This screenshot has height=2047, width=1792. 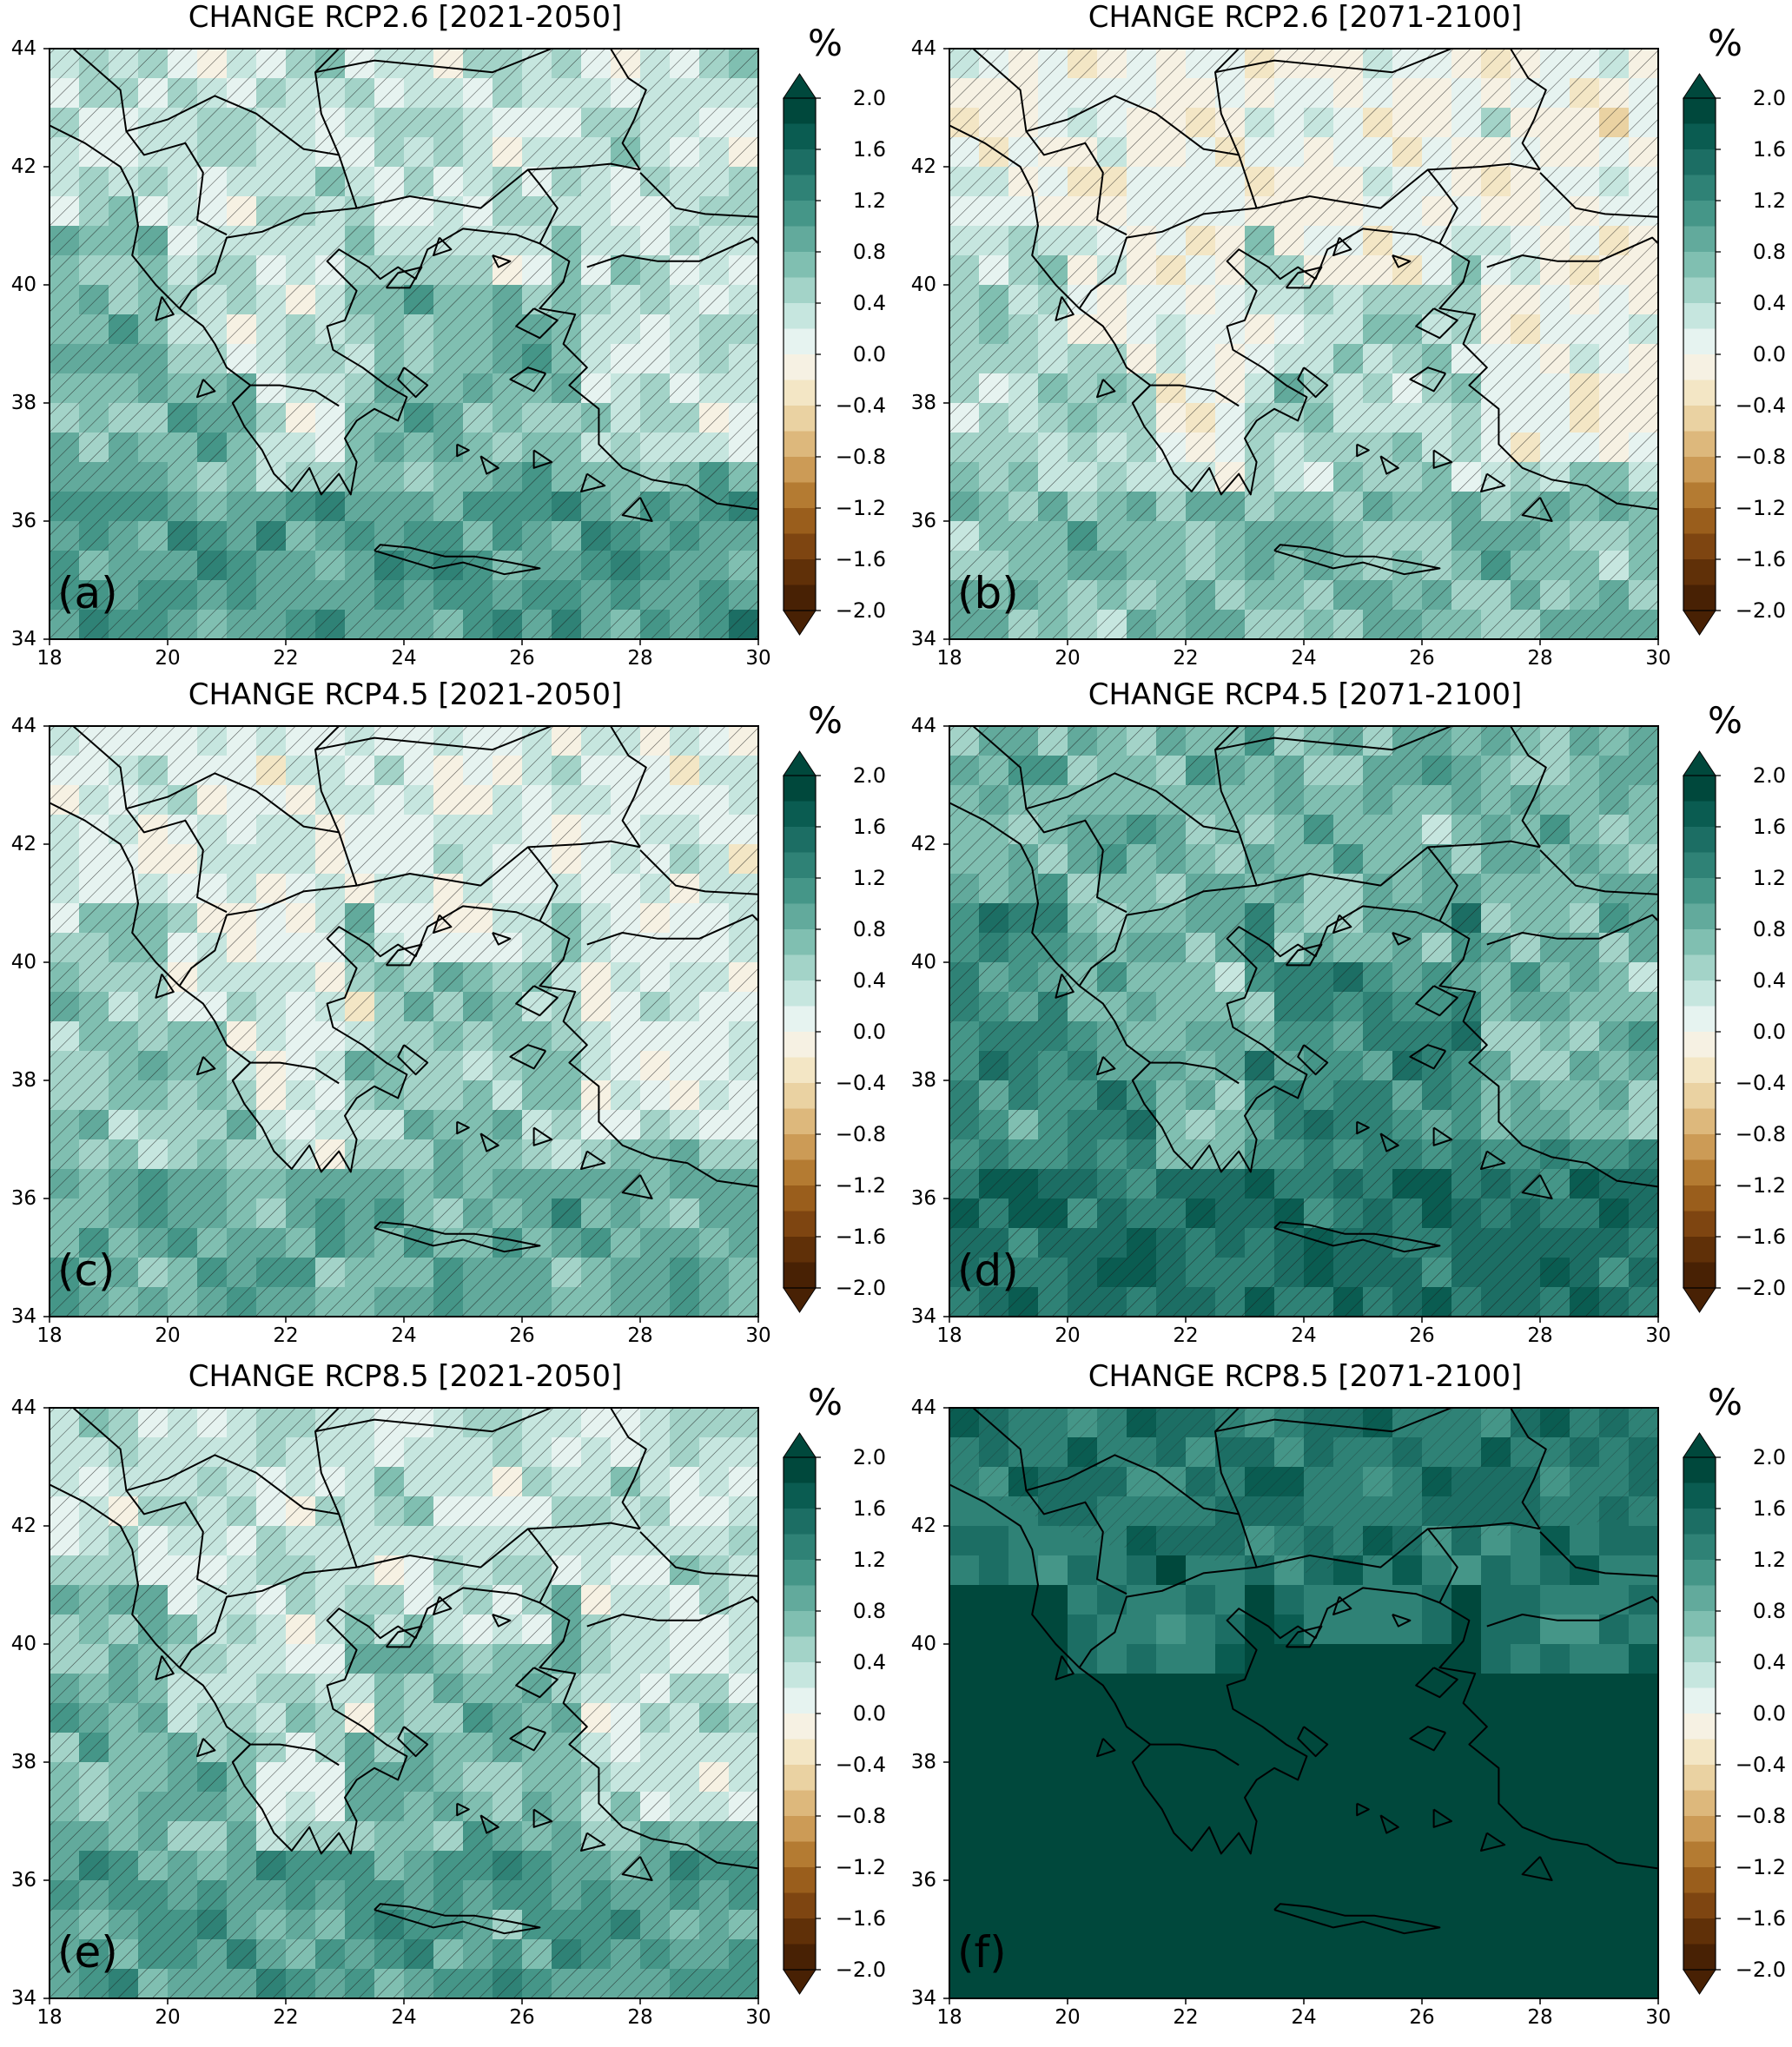 What do you see at coordinates (405, 694) in the screenshot?
I see `panel-title: CHANGE RCP4.5 [2021-2050]` at bounding box center [405, 694].